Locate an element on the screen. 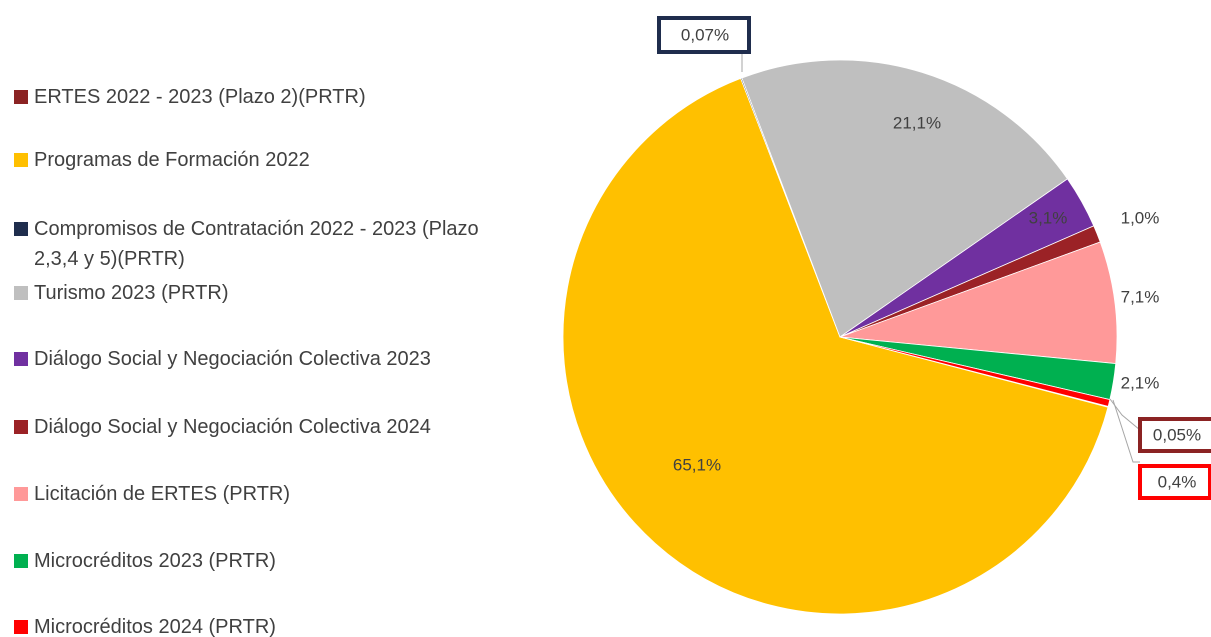  data-label: 65,1% is located at coordinates (697, 464).